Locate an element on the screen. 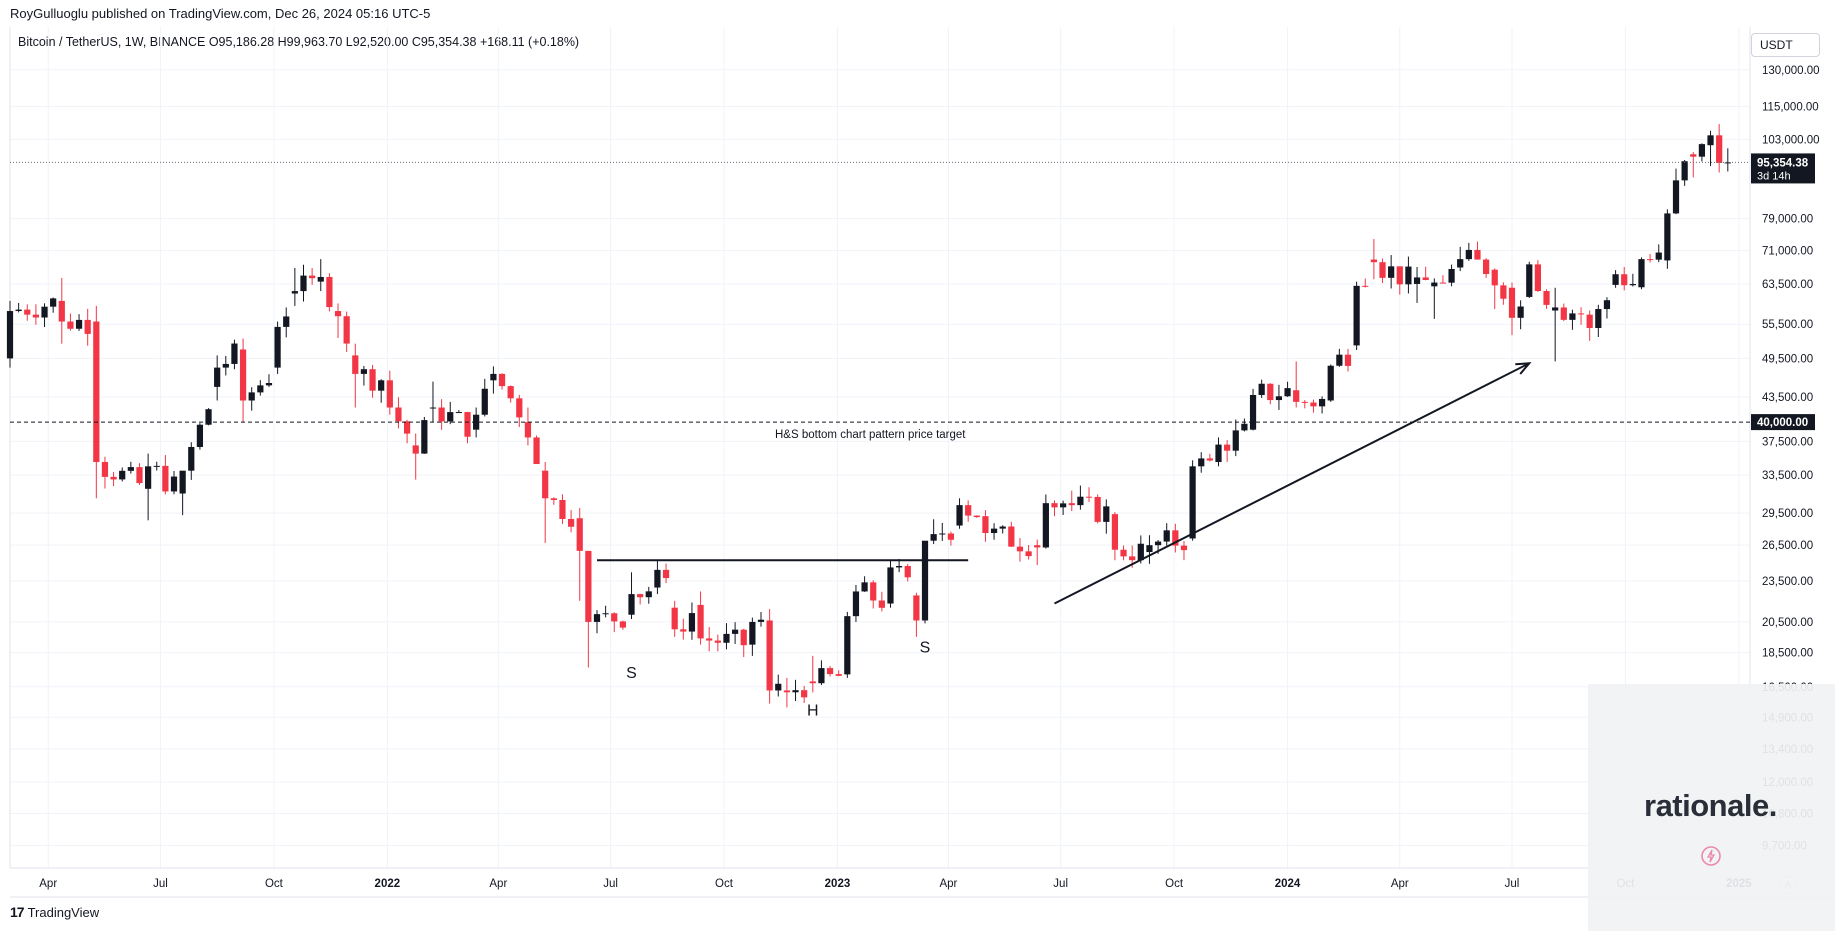  currency-selector: USDT is located at coordinates (1785, 45).